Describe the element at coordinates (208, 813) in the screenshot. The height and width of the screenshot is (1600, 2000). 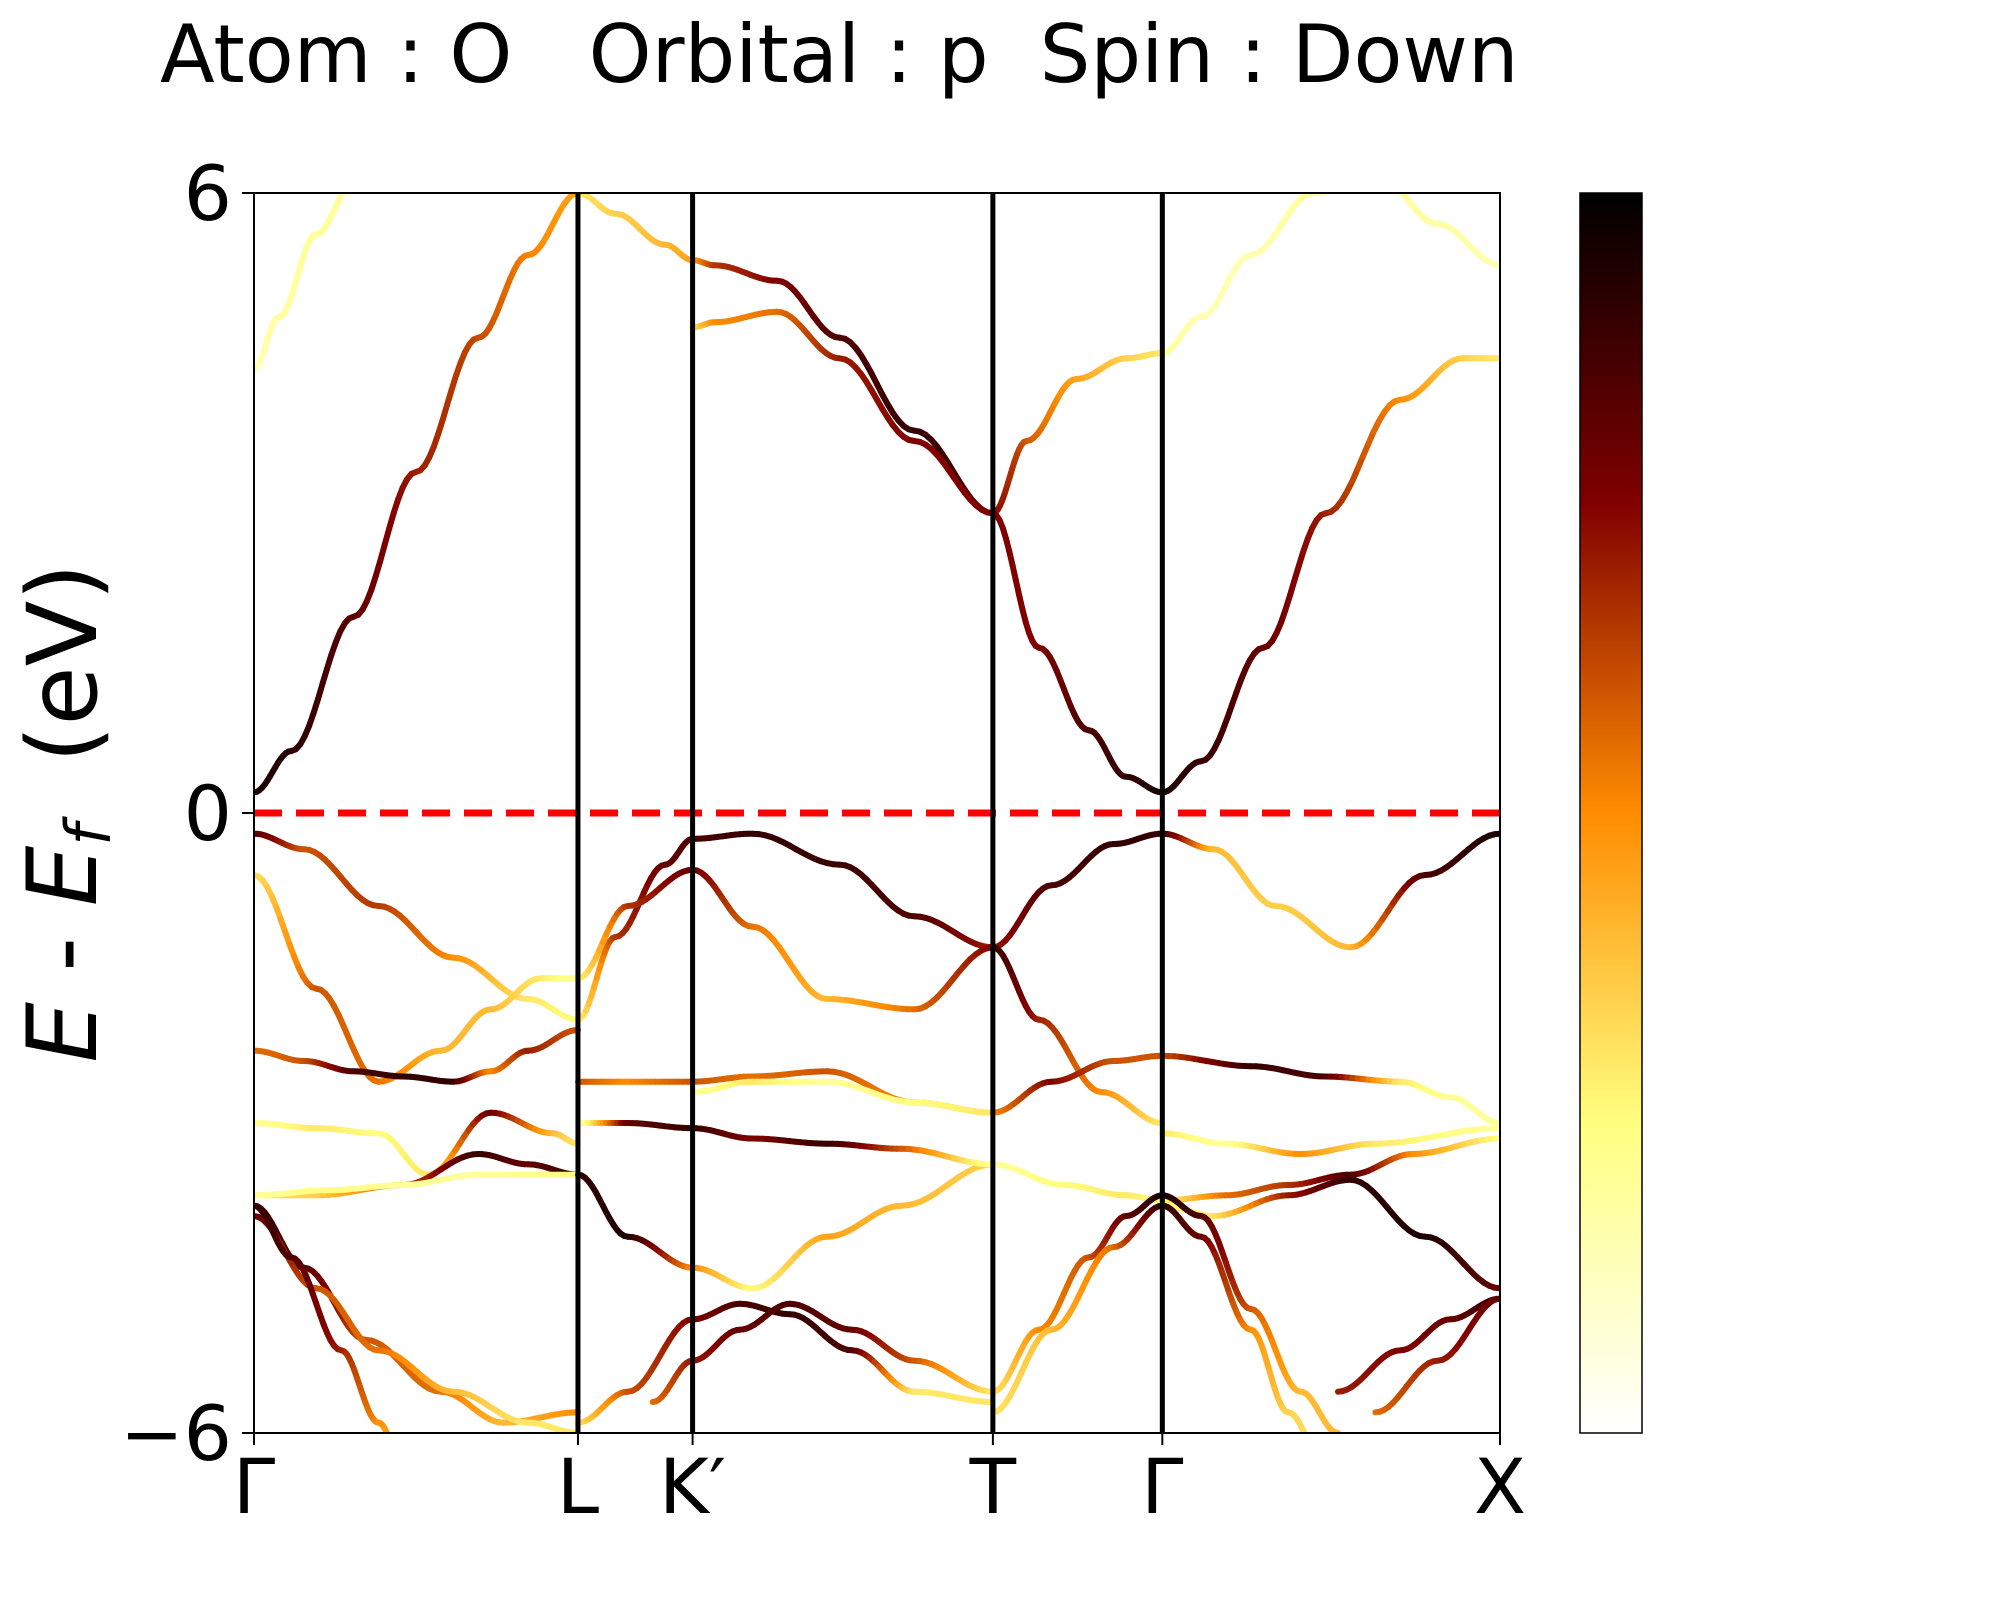
I see `y-tick-label-1: 0` at that location.